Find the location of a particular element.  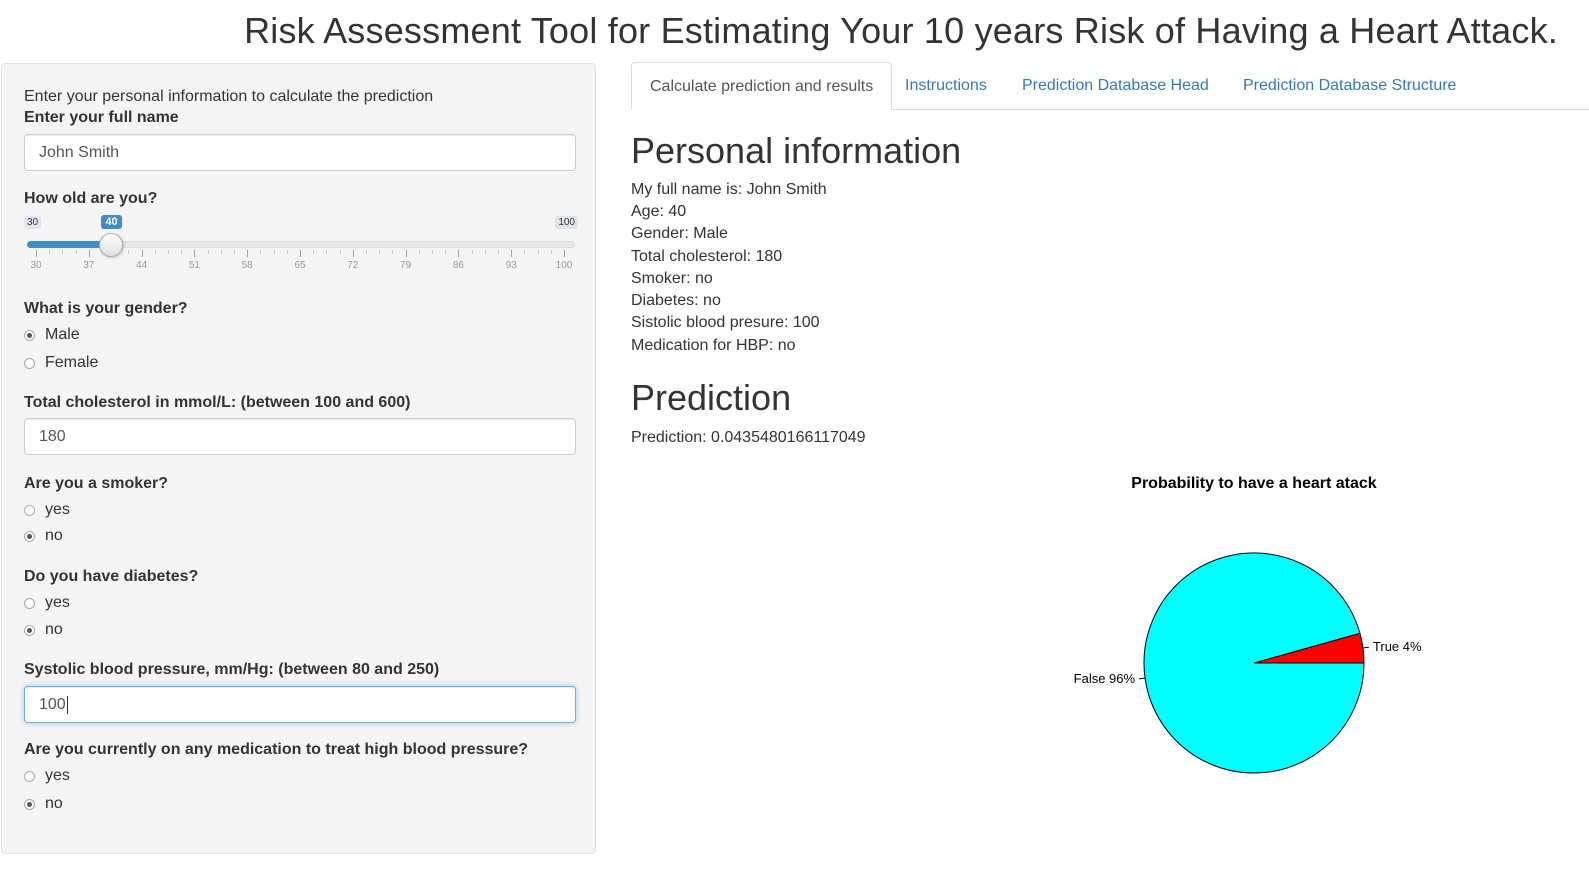

medication-option-yes: yes is located at coordinates (47, 776).